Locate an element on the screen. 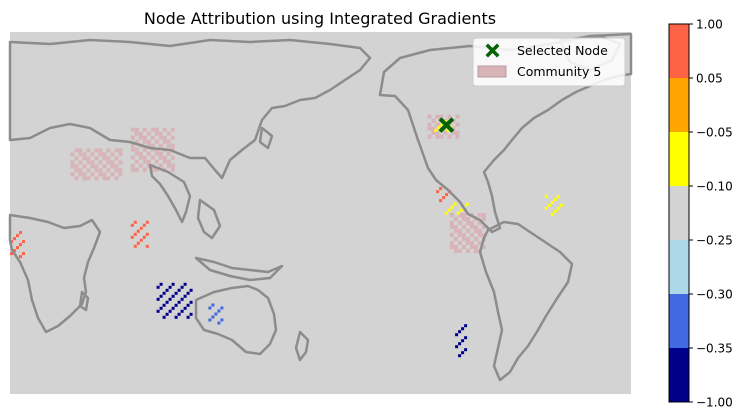 The height and width of the screenshot is (420, 749). colorbar-frame is located at coordinates (679, 213).